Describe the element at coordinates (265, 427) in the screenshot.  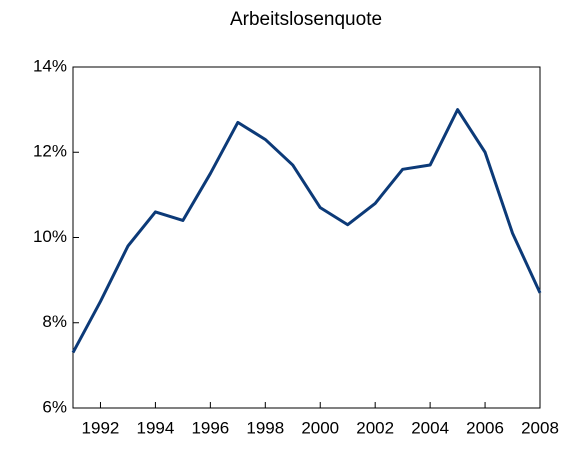
I see `x-tick-label: 1998` at that location.